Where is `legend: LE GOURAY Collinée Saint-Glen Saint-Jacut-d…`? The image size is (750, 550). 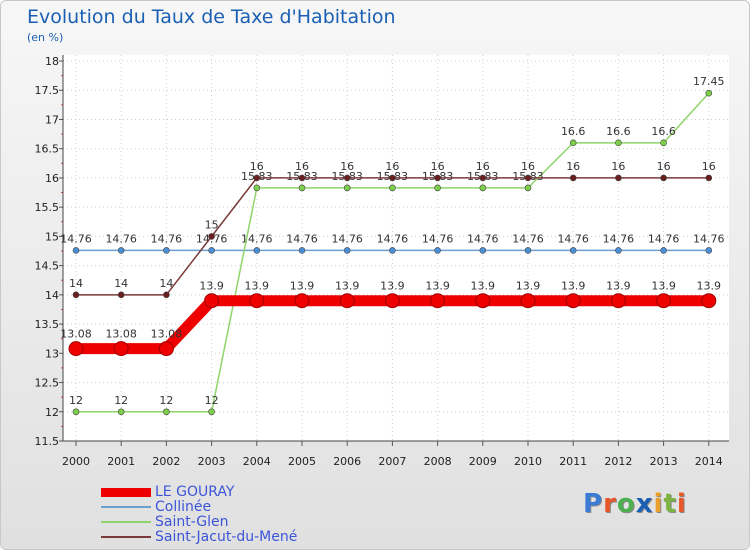 legend: LE GOURAY Collinée Saint-Glen Saint-Jacut-d… is located at coordinates (231, 515).